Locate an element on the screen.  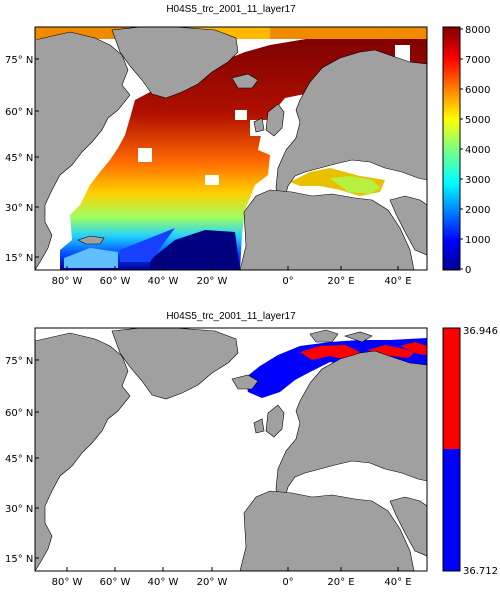
y-axis-labels-bottom: 75° N 60° N 45° N 30° N 15° N is located at coordinates (19, 460).